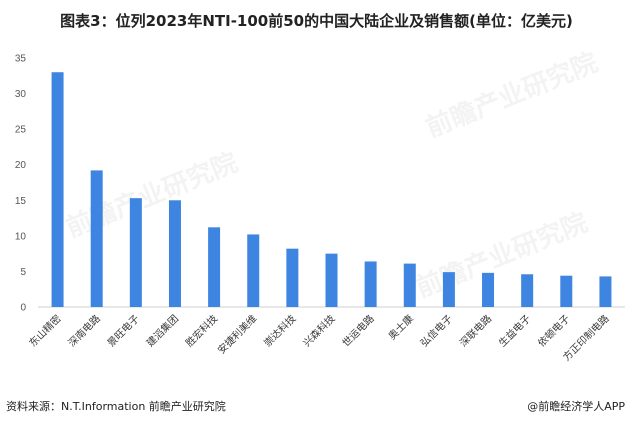  What do you see at coordinates (279, 330) in the screenshot?
I see `x-tick-label: 崇达科技` at bounding box center [279, 330].